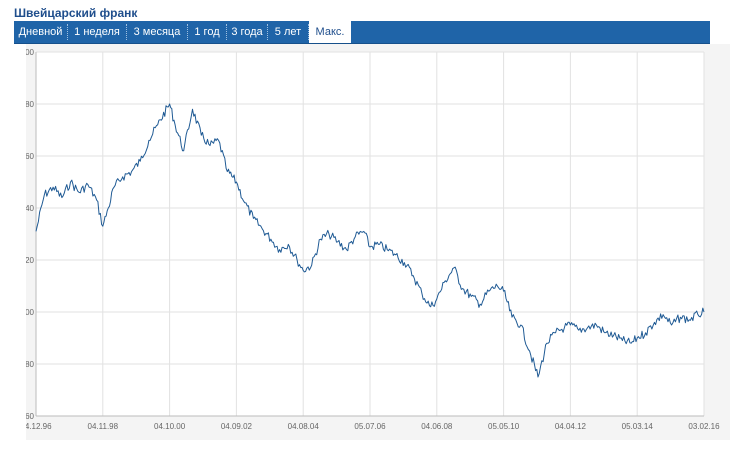  Describe the element at coordinates (103, 426) in the screenshot. I see `x-tick-label: 04.11.98` at that location.